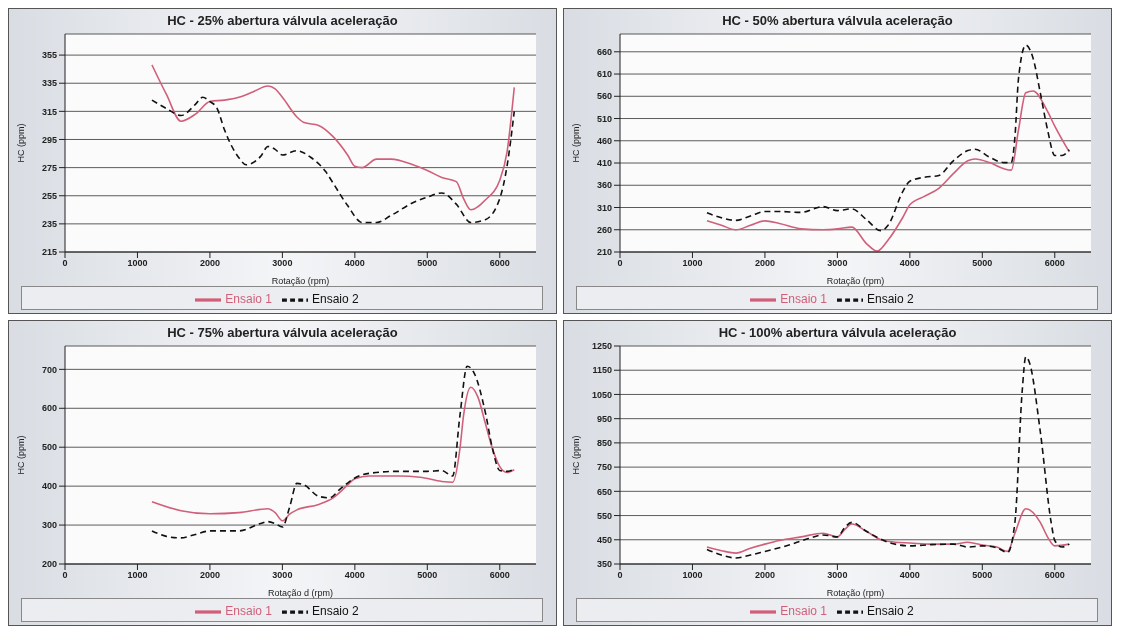  I want to click on y-tick-label: 360, so click(604, 185).